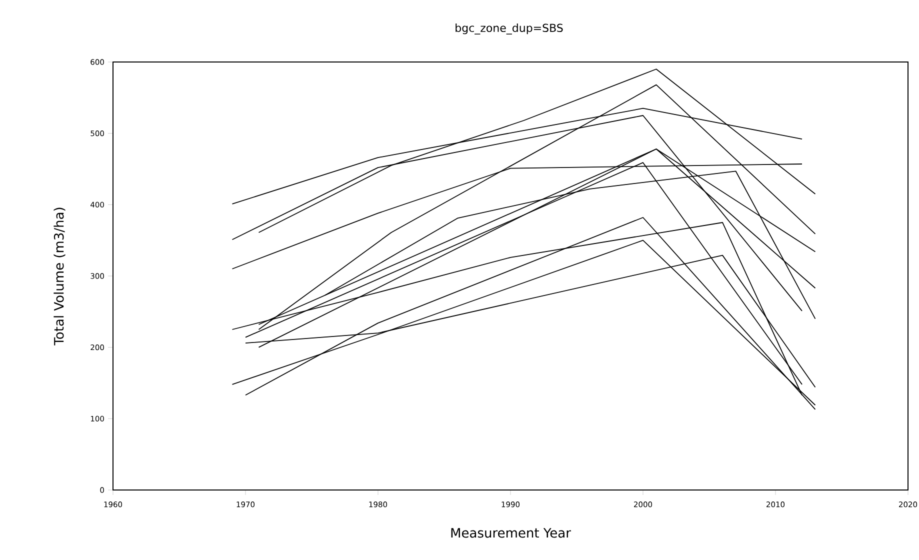 This screenshot has height=560, width=919. What do you see at coordinates (511, 533) in the screenshot?
I see `x-axis-title: Measurement Year` at bounding box center [511, 533].